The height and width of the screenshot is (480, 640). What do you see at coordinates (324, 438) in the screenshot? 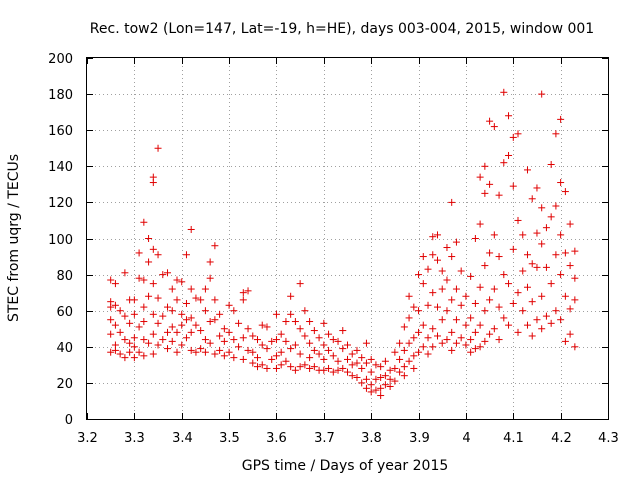
I see `x-tick-label: 3.7` at bounding box center [324, 438].